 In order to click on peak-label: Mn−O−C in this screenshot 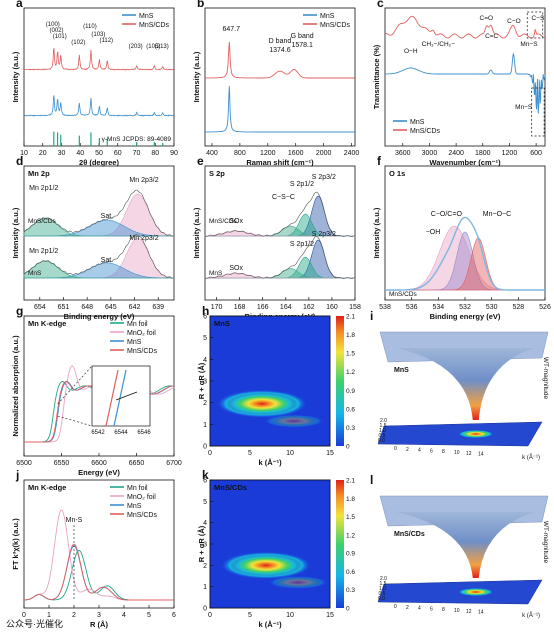, I will do `click(497, 214)`.